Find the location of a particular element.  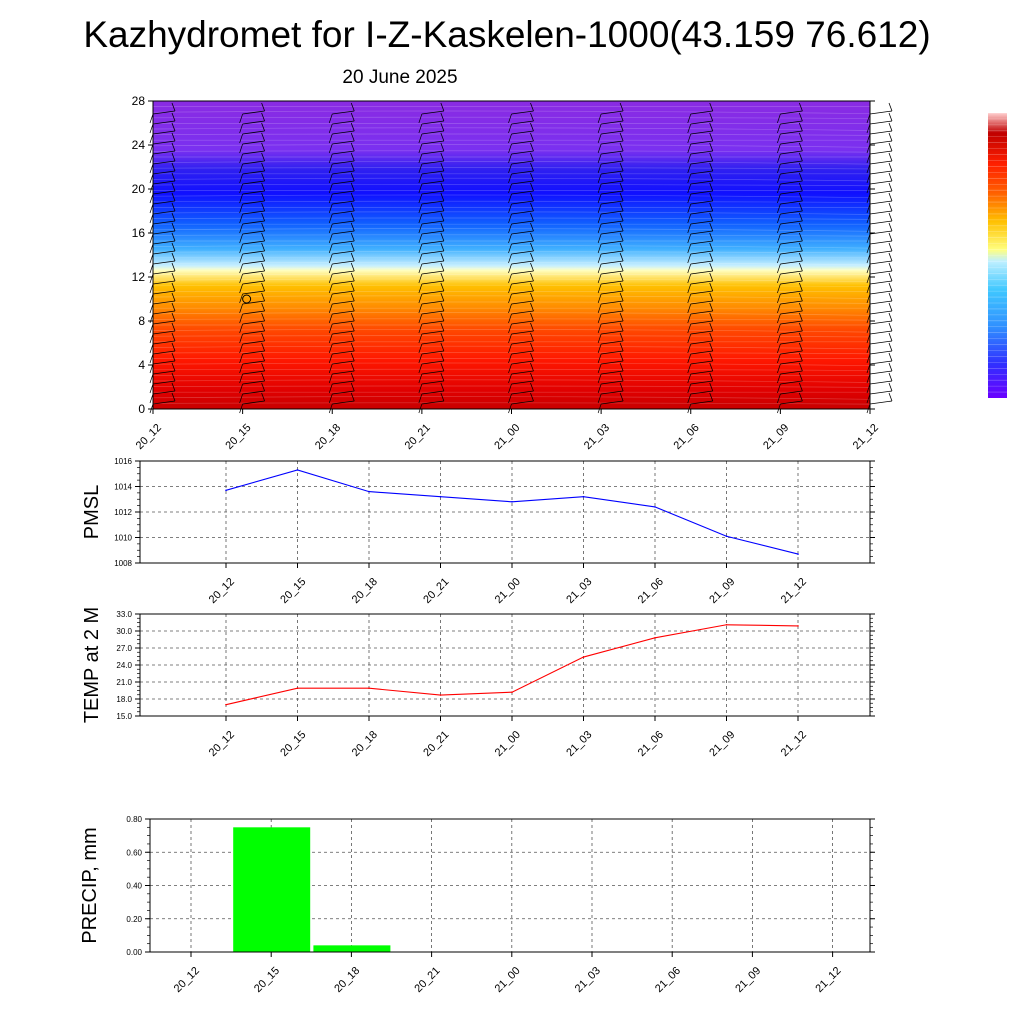

y-tick-label: 1008 is located at coordinates (123, 563).